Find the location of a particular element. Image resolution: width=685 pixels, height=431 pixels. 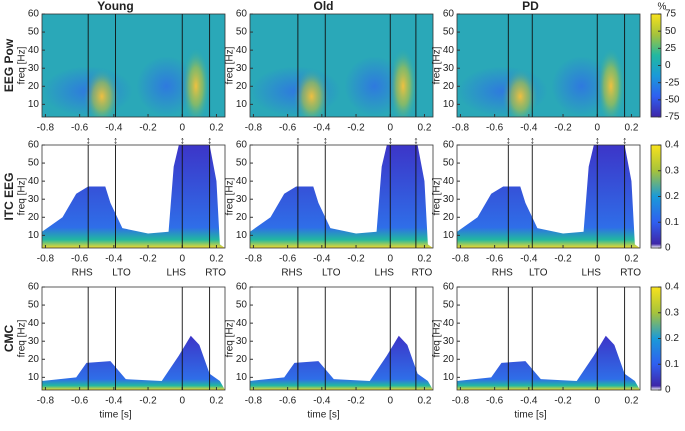

colorbar-tick-label: 0.2 is located at coordinates (672, 196).